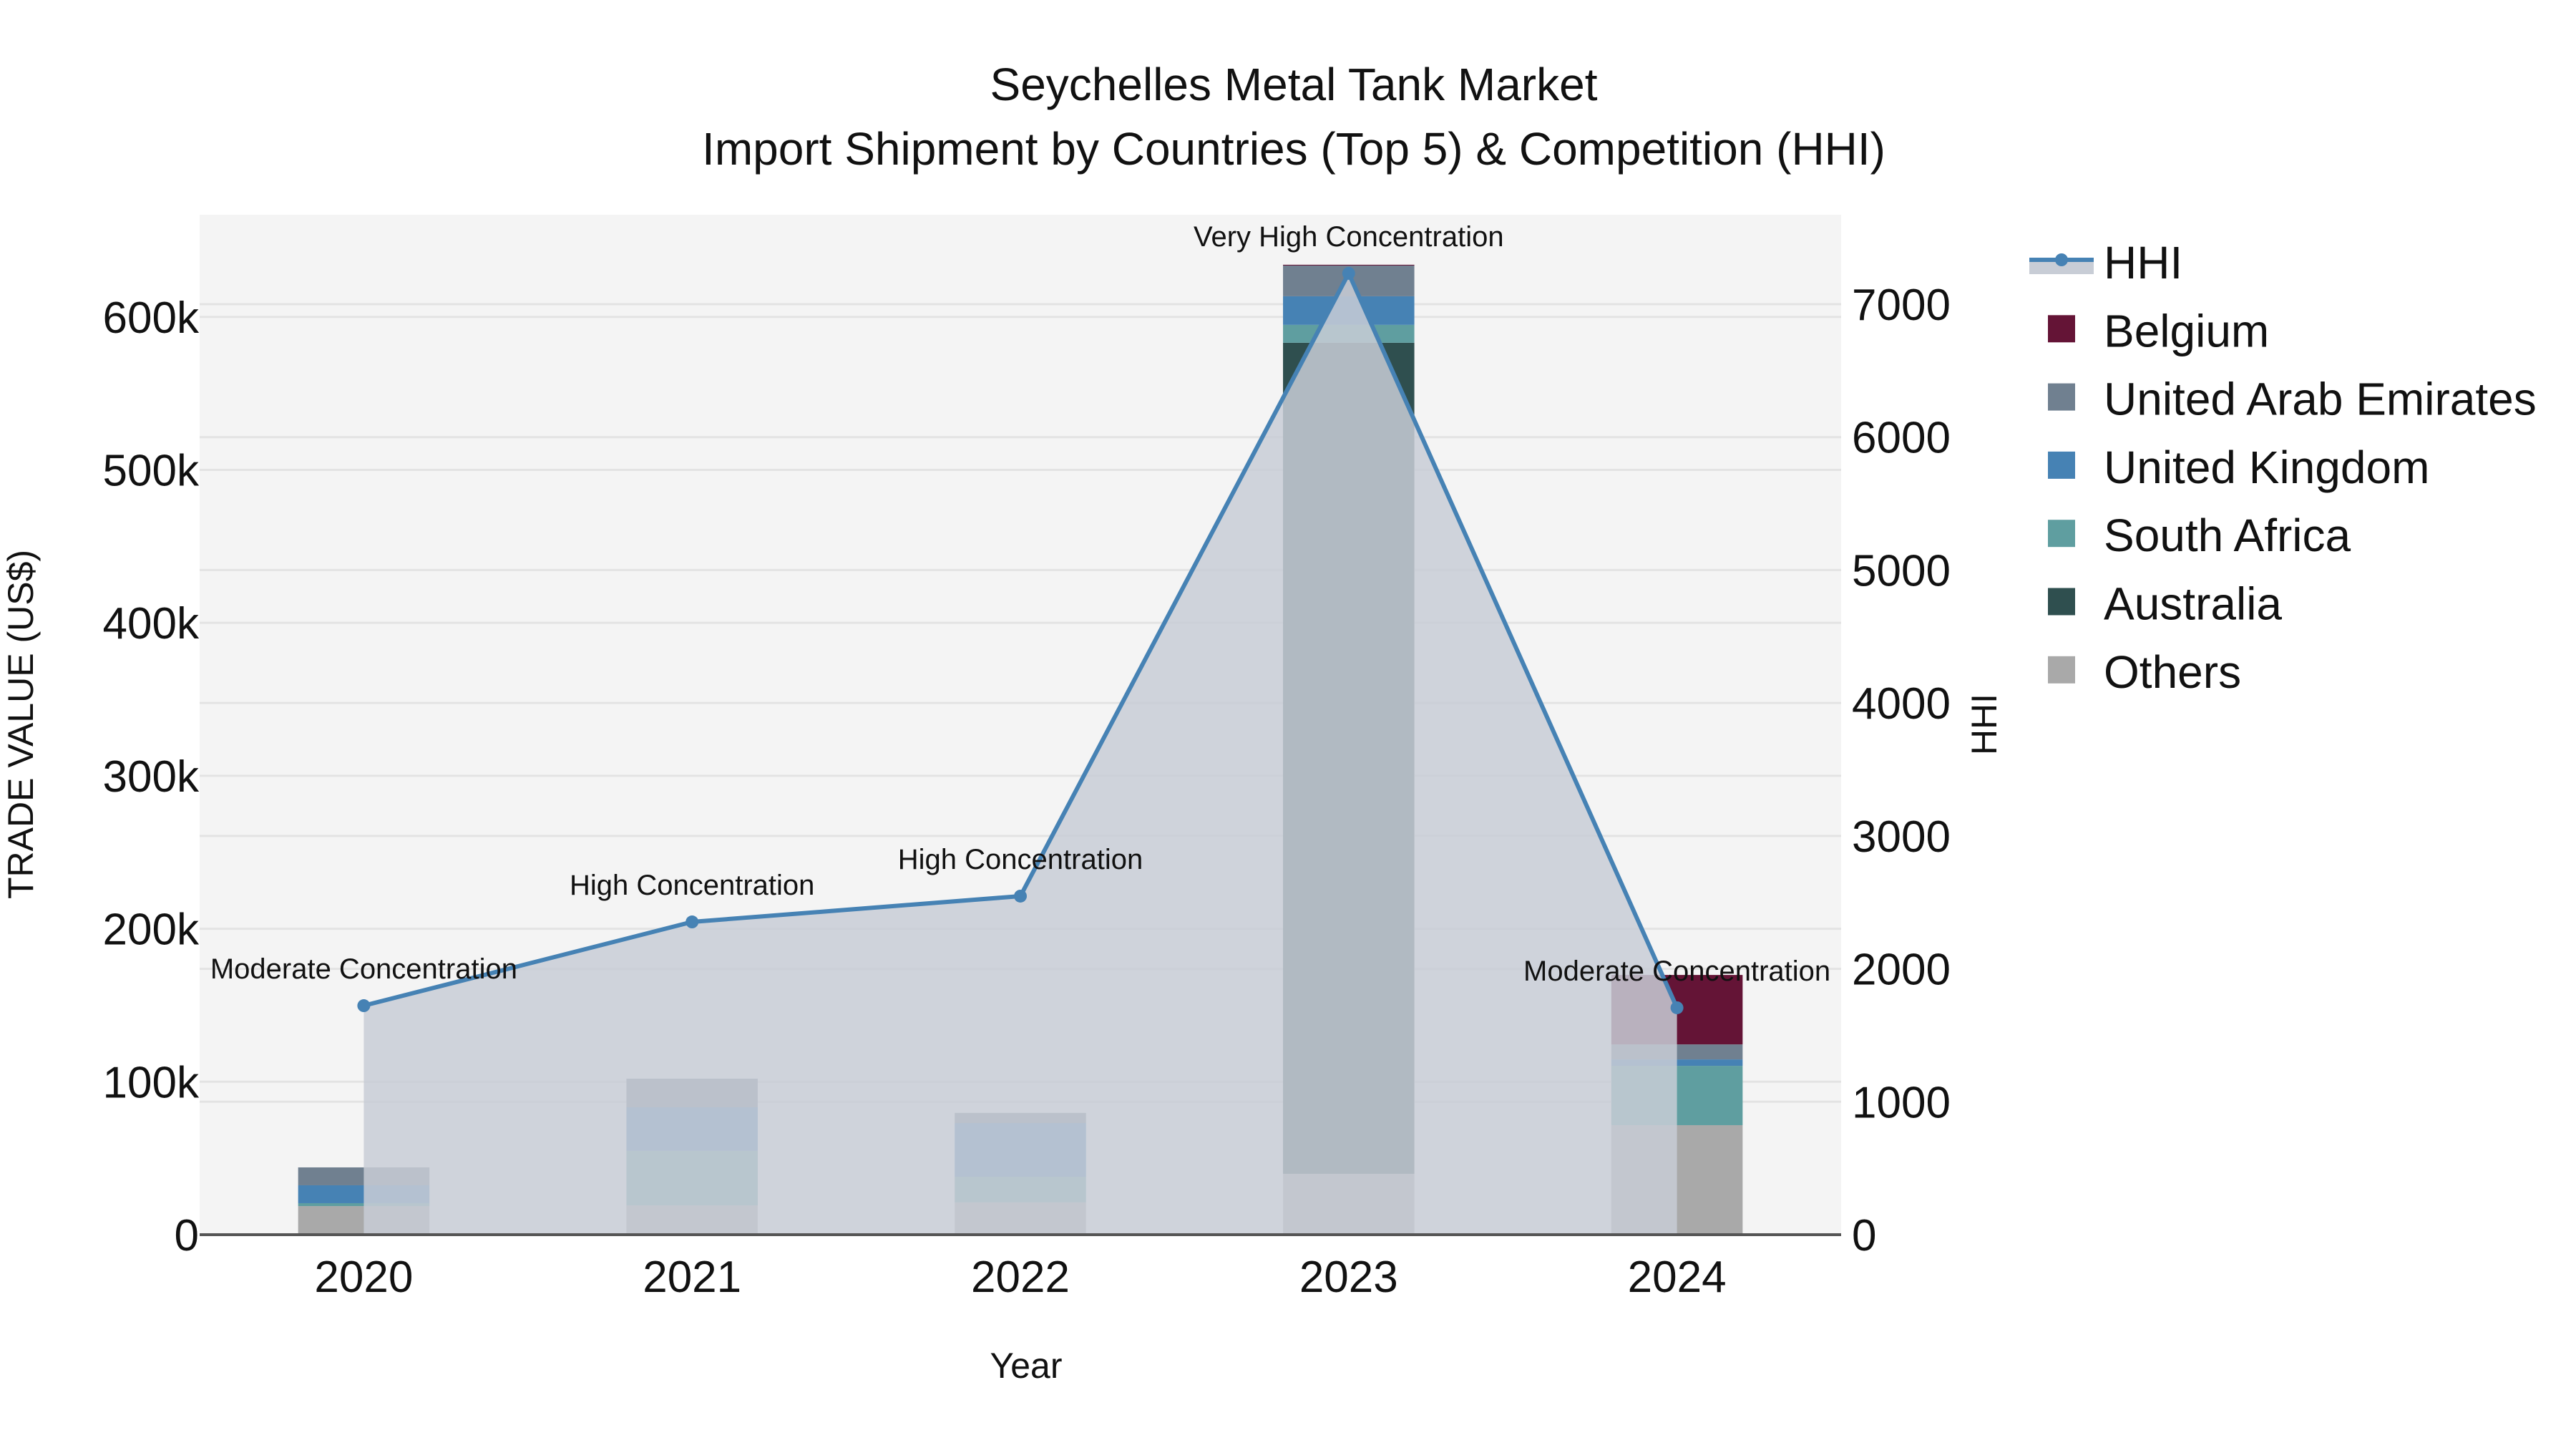 The image size is (2576, 1453). What do you see at coordinates (2193, 604) in the screenshot?
I see `legend-label: Australia` at bounding box center [2193, 604].